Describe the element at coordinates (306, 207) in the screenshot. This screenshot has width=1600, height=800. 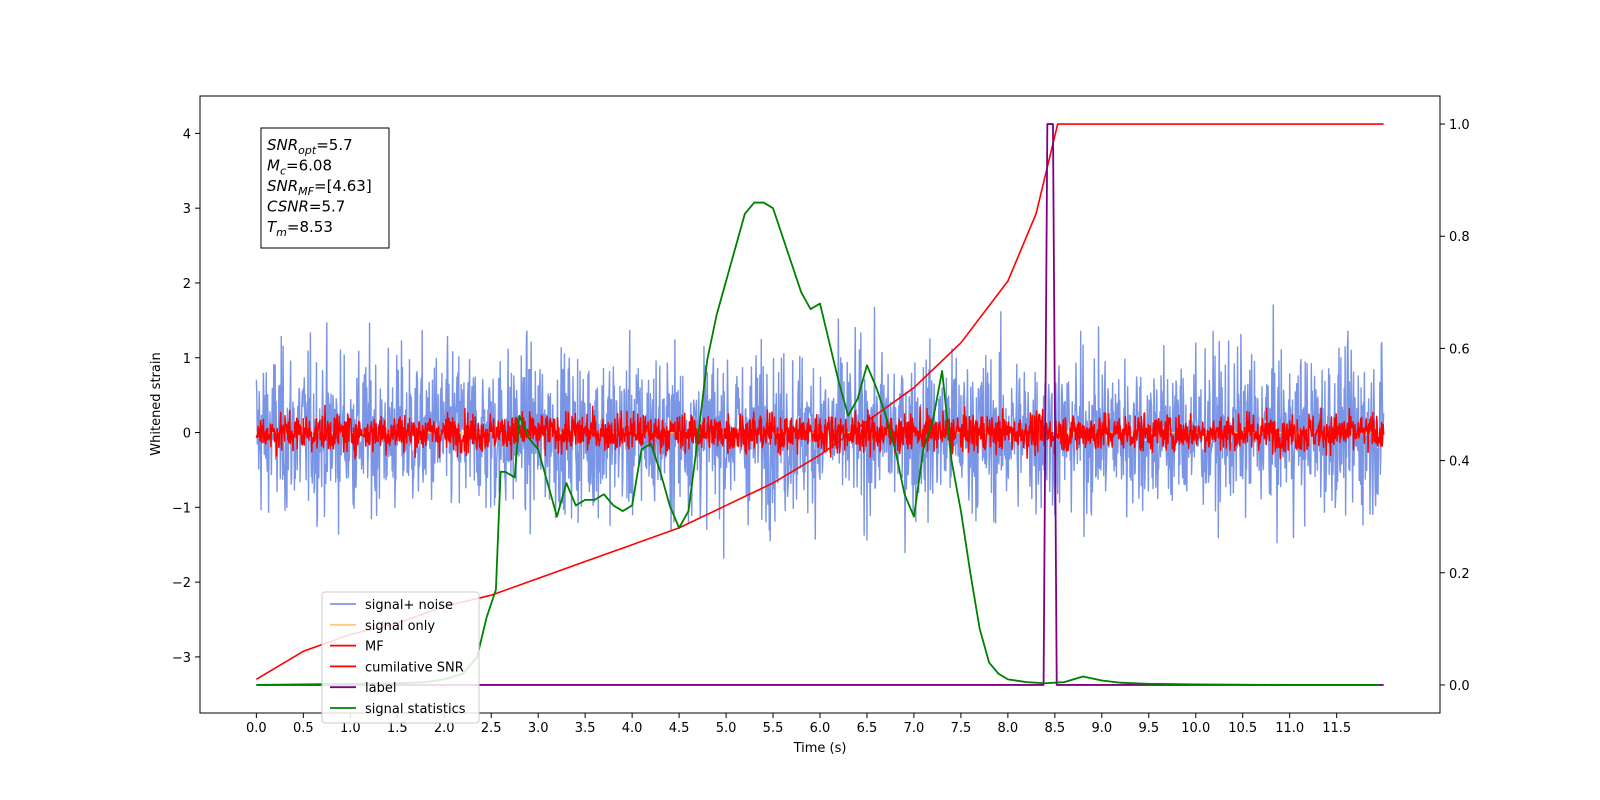
I see `info-line: CSNR=5.7` at that location.